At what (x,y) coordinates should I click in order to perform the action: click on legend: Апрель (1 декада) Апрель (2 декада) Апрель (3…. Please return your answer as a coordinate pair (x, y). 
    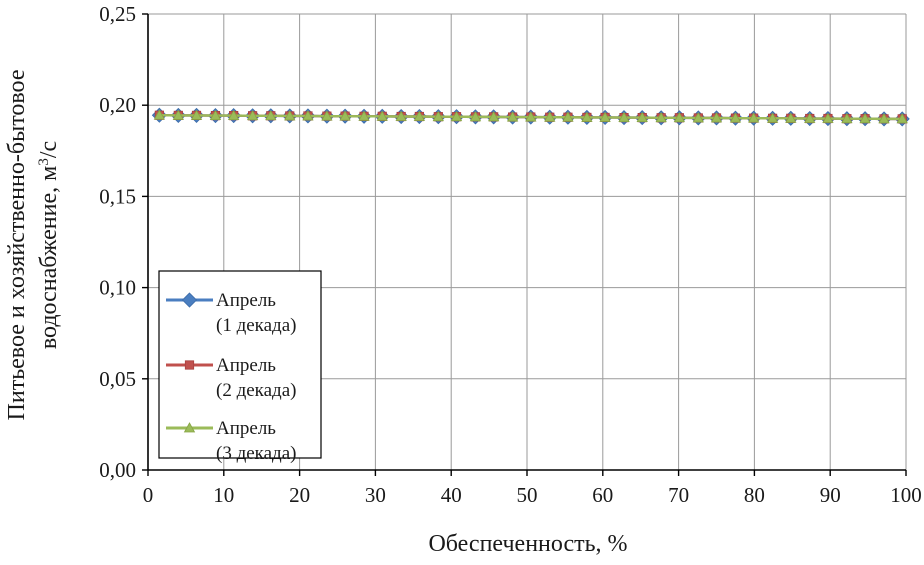
    Looking at the image, I should click on (240, 367).